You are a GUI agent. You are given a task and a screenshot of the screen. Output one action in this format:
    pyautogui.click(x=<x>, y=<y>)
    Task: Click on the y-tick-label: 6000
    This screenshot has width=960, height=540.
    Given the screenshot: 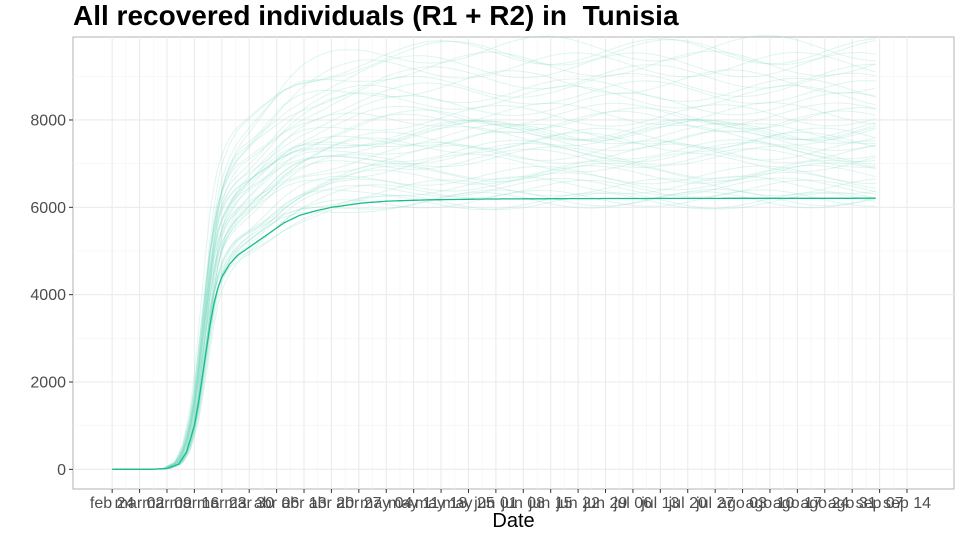 What is the action you would take?
    pyautogui.click(x=48, y=208)
    